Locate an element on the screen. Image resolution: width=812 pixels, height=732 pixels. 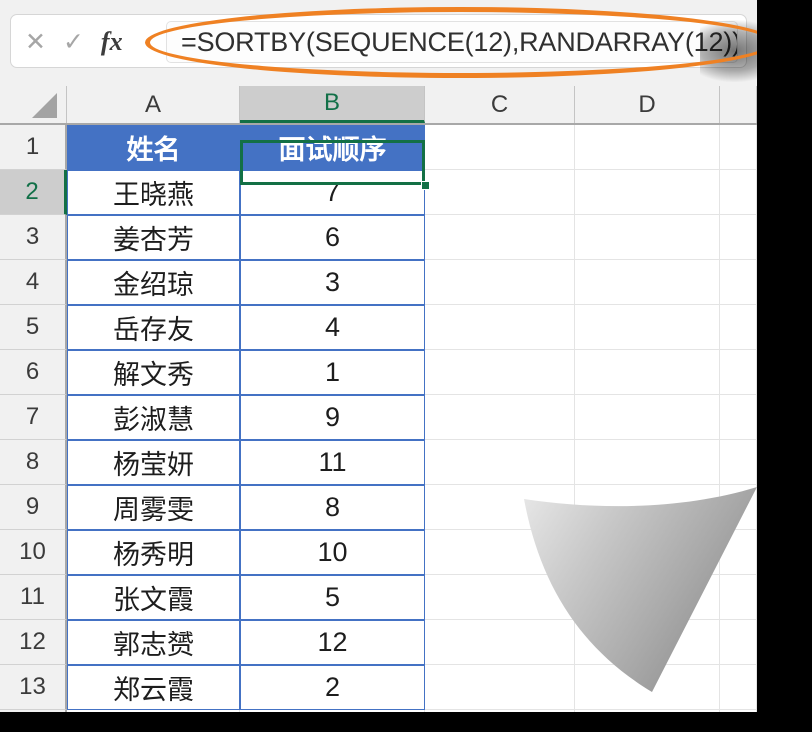
row-header-7: 7 is located at coordinates (33, 417).